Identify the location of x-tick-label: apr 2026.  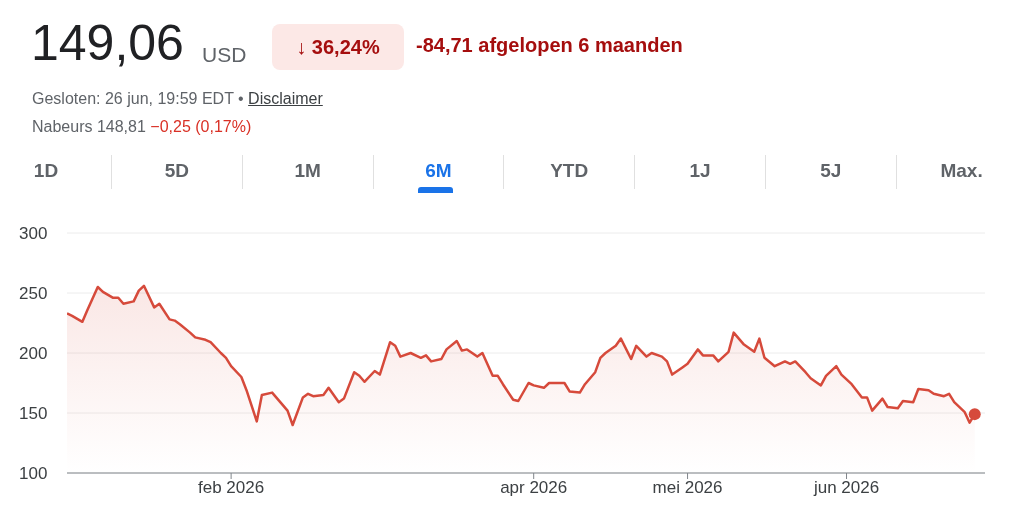
(534, 488).